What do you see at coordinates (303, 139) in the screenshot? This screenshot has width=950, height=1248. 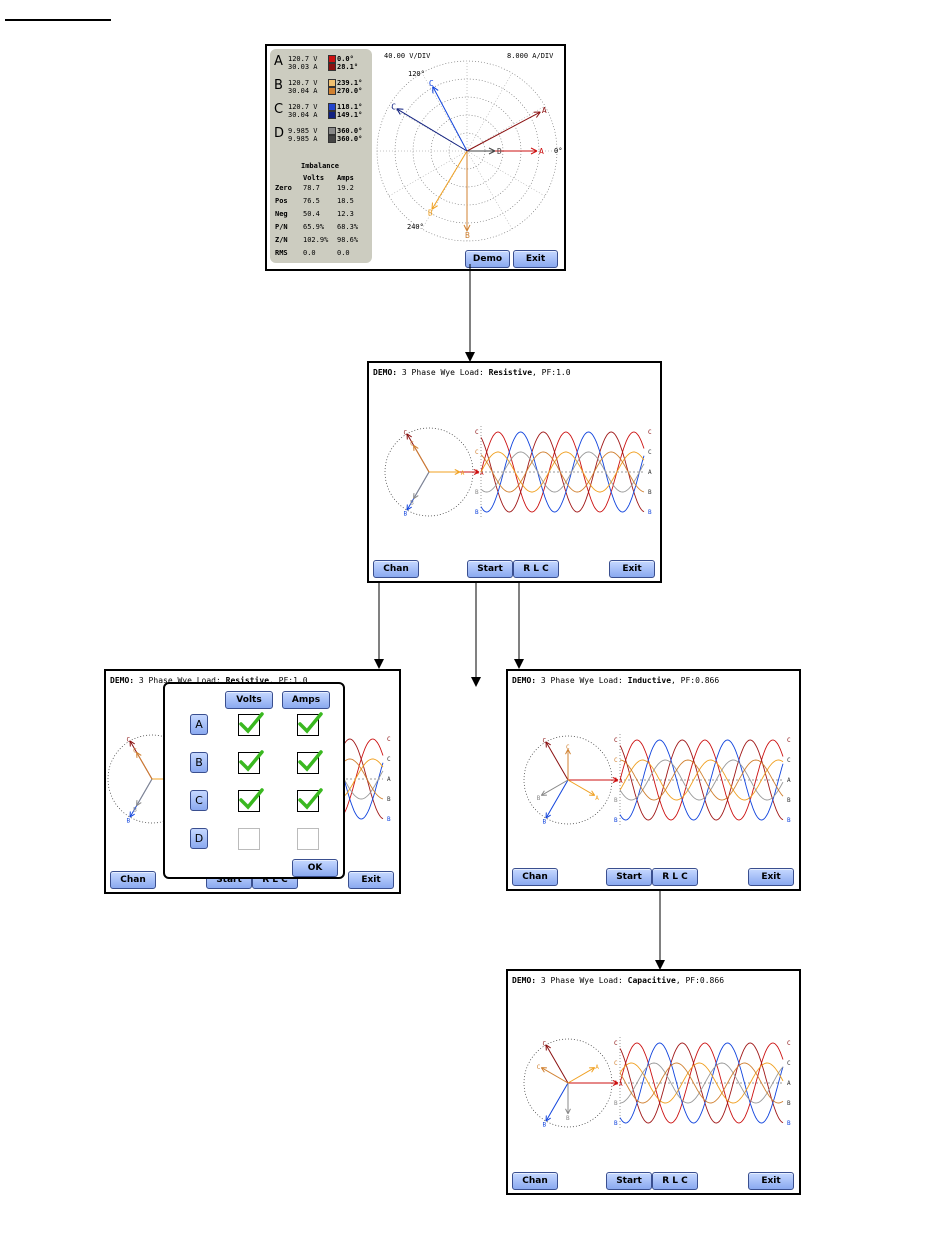 I see `phase-current: 9.985 A` at bounding box center [303, 139].